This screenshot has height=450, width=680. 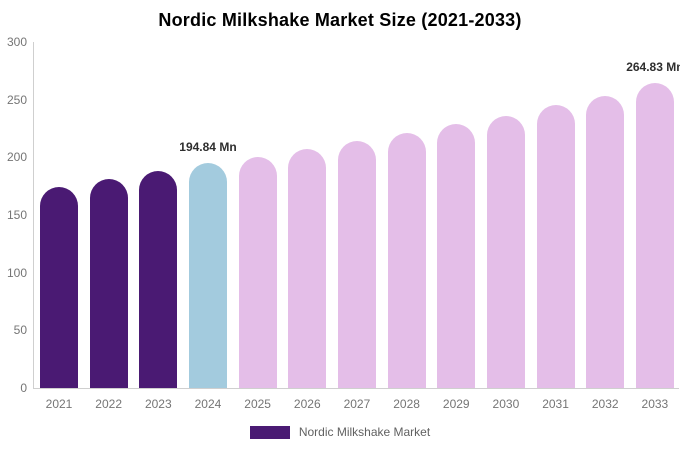 I want to click on bar-2021, so click(x=59, y=287).